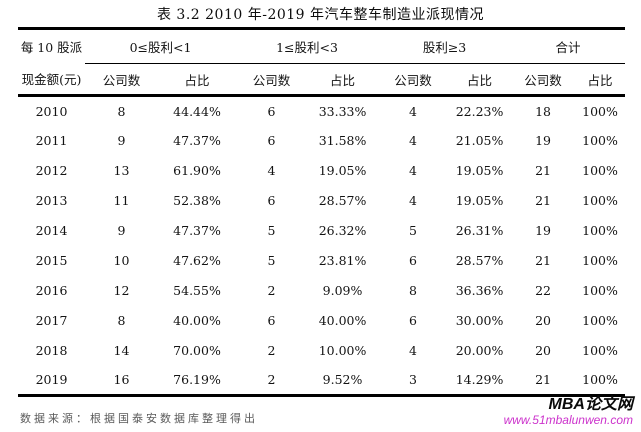 Image resolution: width=641 pixels, height=432 pixels. I want to click on year-cell: 2017, so click(51, 320).